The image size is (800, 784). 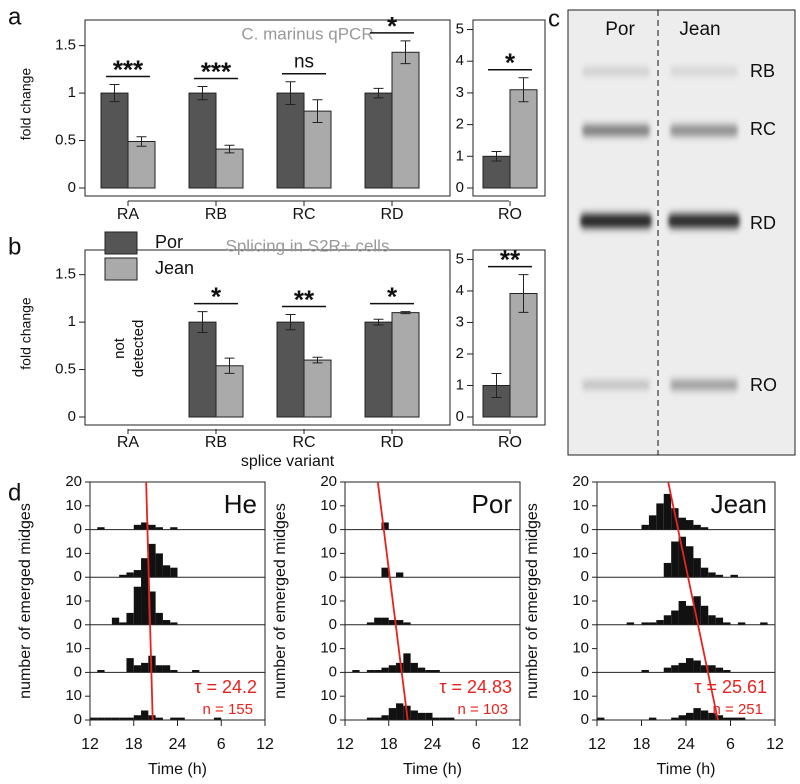 I want to click on tau-label: τ = 25.61, so click(x=730, y=687).